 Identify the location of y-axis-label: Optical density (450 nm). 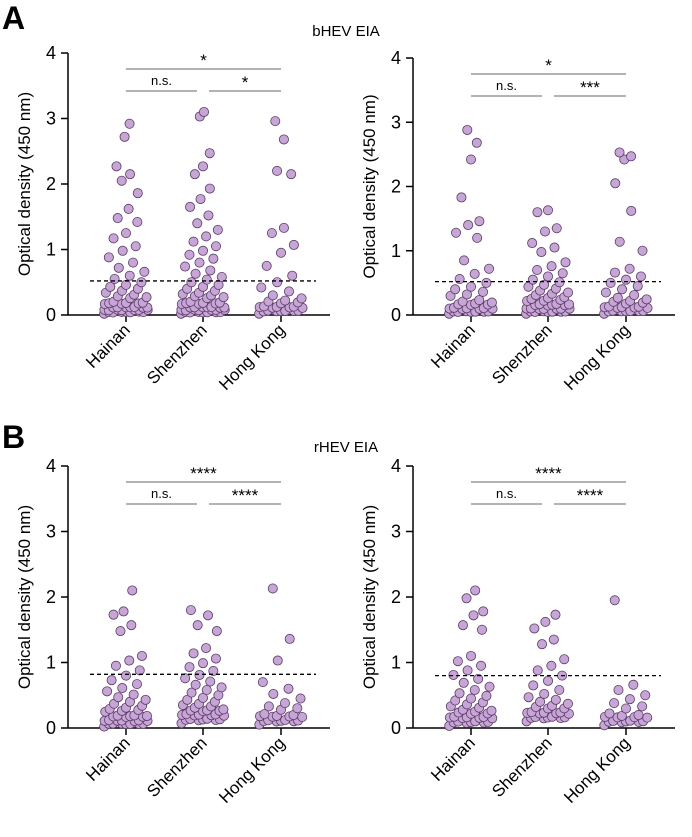
(24, 597).